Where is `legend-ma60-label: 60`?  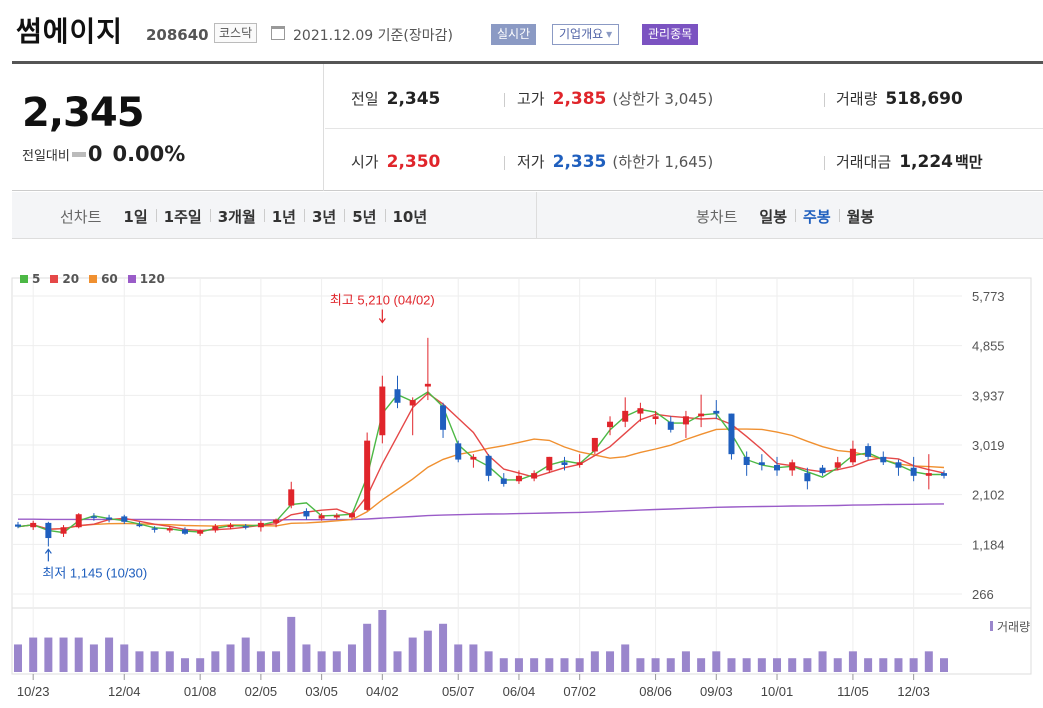
legend-ma60-label: 60 is located at coordinates (109, 279).